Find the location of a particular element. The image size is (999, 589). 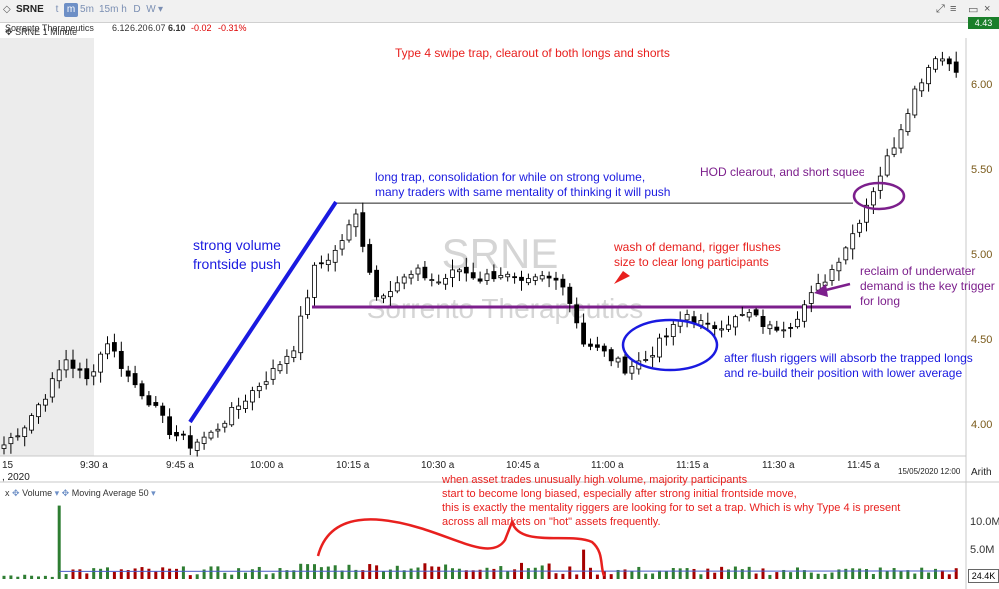

price-tick-label: 5.00 is located at coordinates (982, 255).